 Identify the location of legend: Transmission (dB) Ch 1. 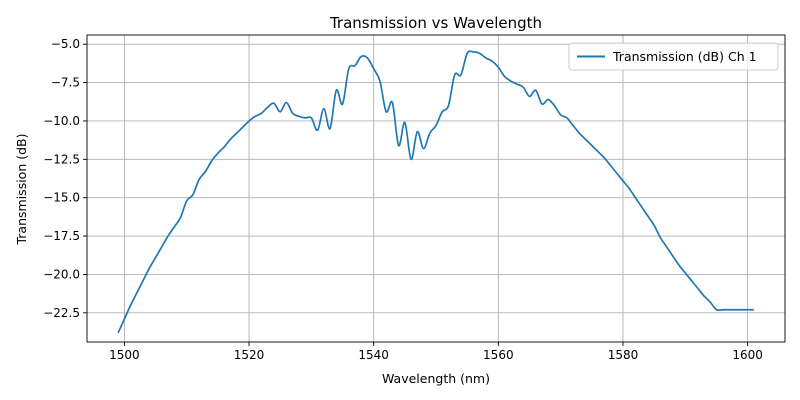
(673, 56).